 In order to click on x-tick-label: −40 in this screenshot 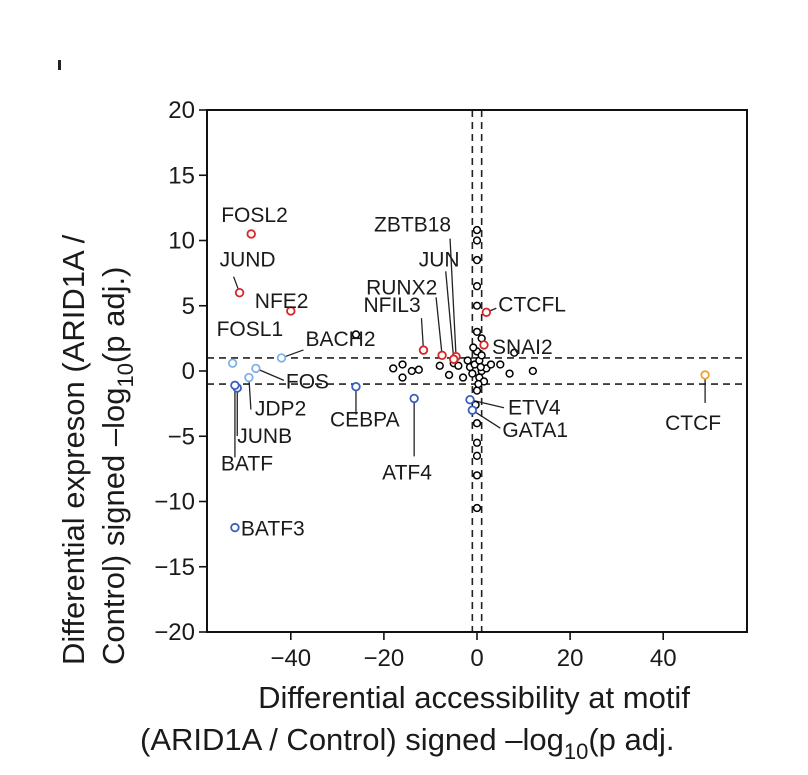, I will do `click(290, 658)`.